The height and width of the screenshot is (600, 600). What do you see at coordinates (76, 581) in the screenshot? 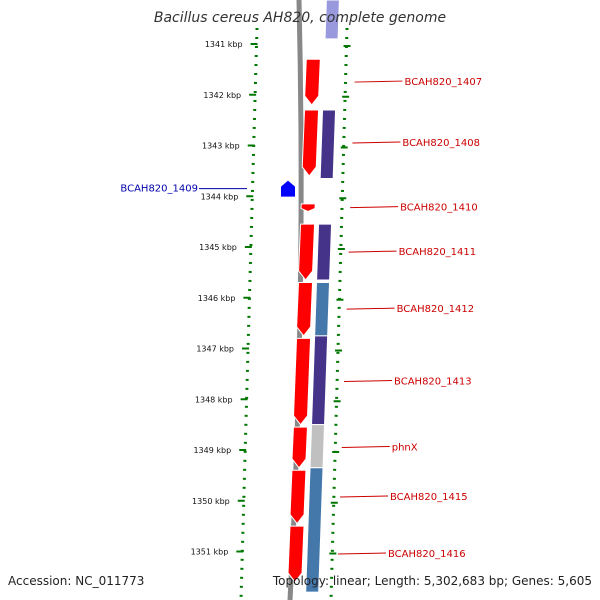
I see `accession-label: Accession: NC_011773` at bounding box center [76, 581].